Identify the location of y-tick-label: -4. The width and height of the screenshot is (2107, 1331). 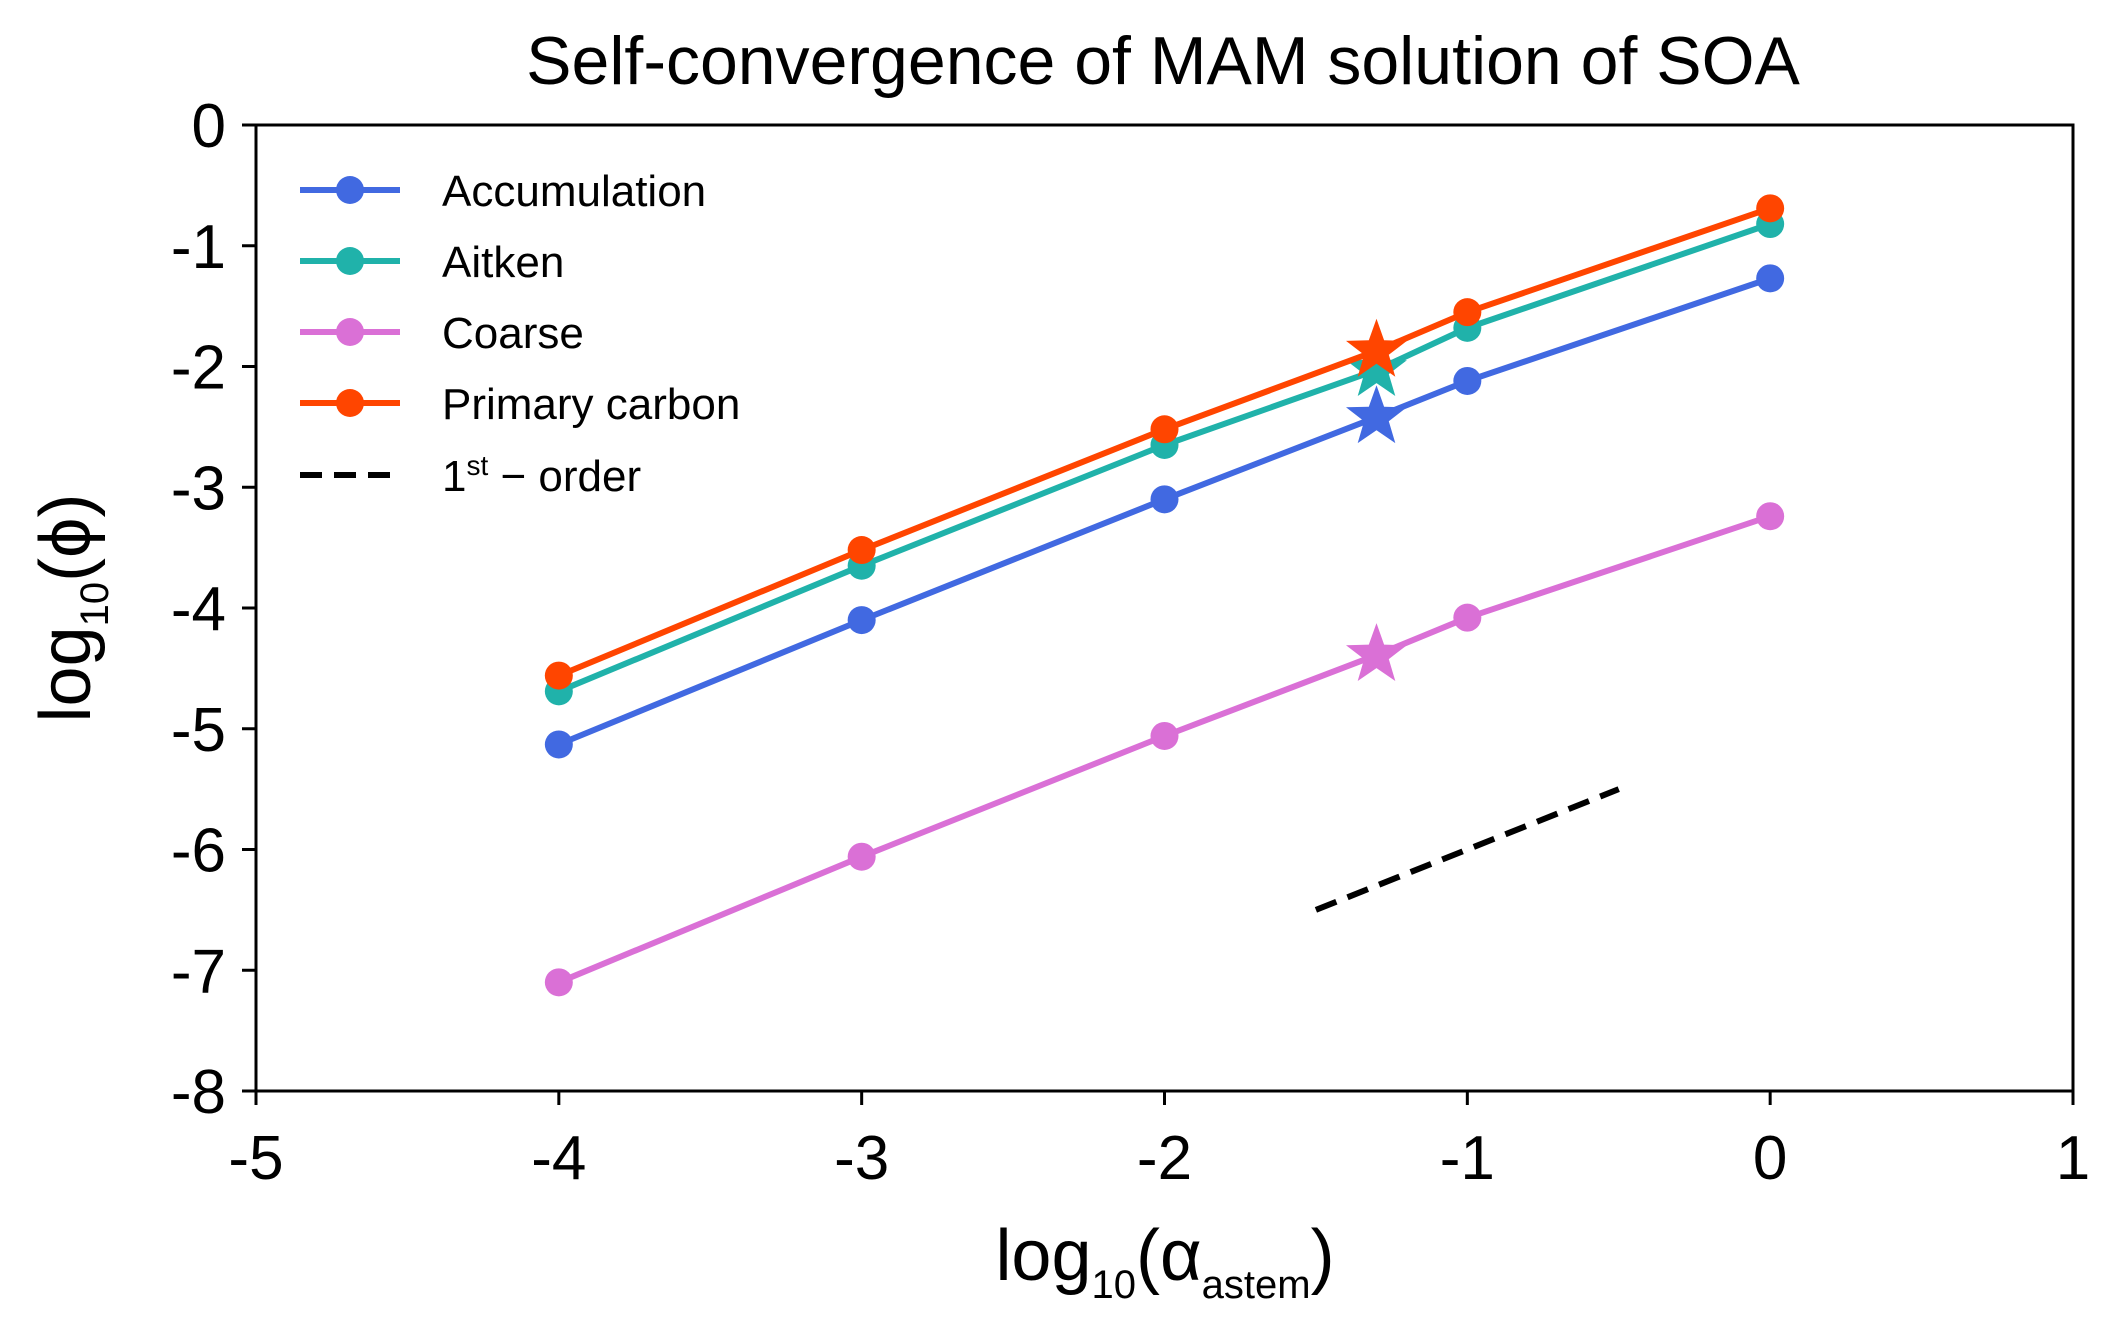
(198, 609).